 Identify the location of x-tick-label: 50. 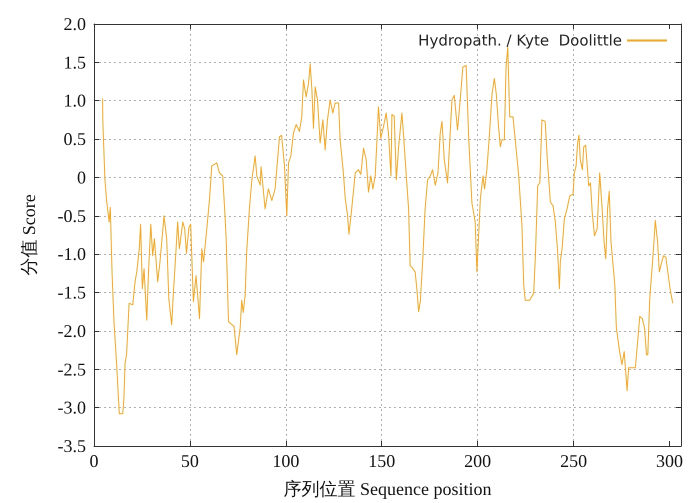
(189, 461).